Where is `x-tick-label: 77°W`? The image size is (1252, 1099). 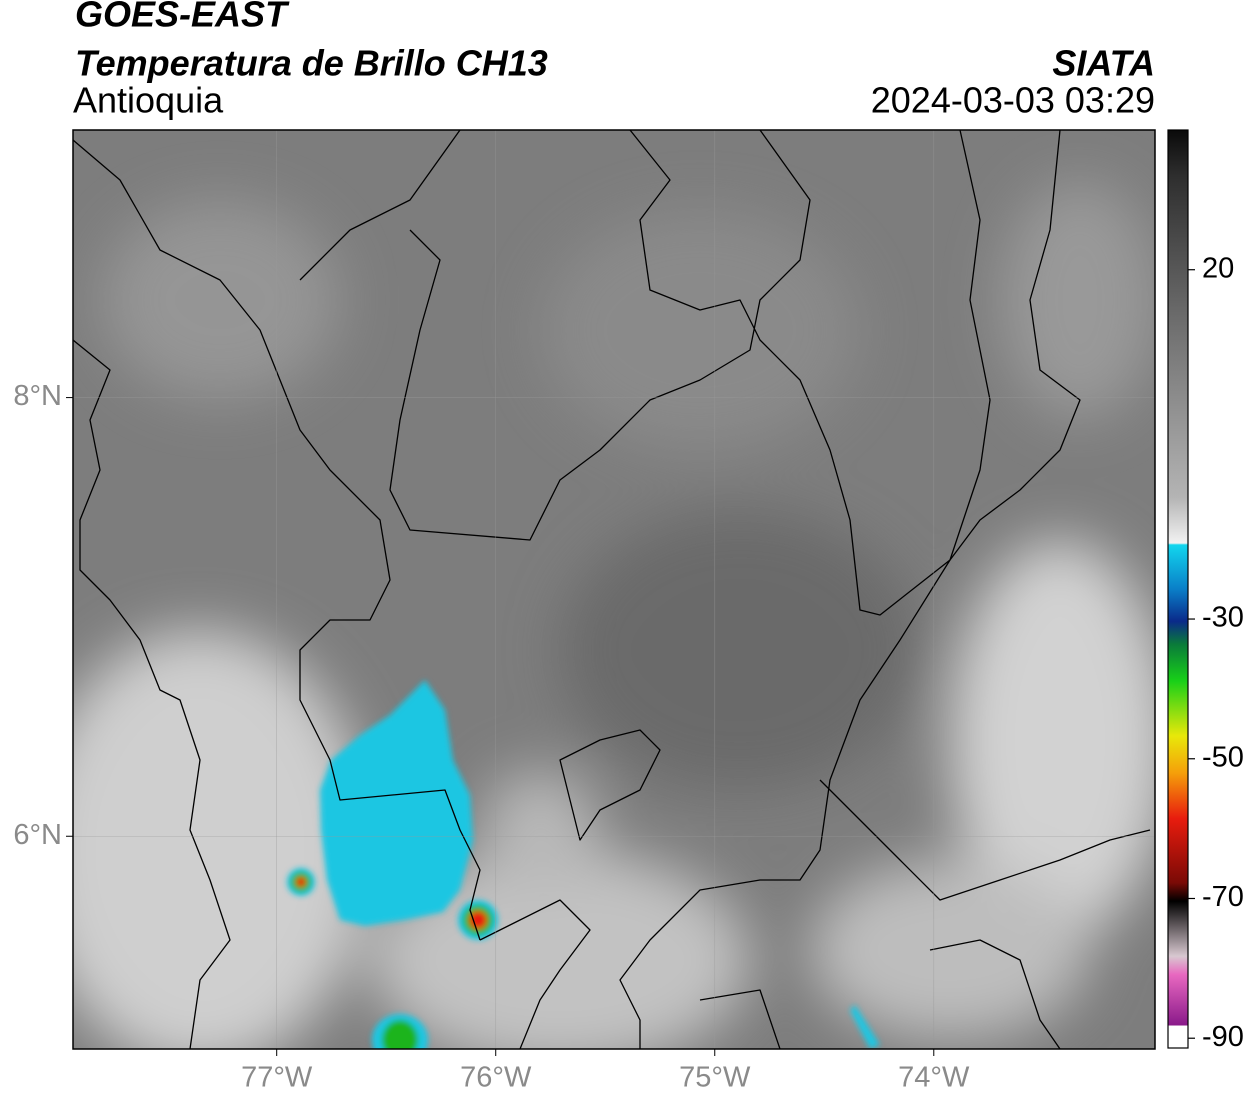
x-tick-label: 77°W is located at coordinates (277, 1078).